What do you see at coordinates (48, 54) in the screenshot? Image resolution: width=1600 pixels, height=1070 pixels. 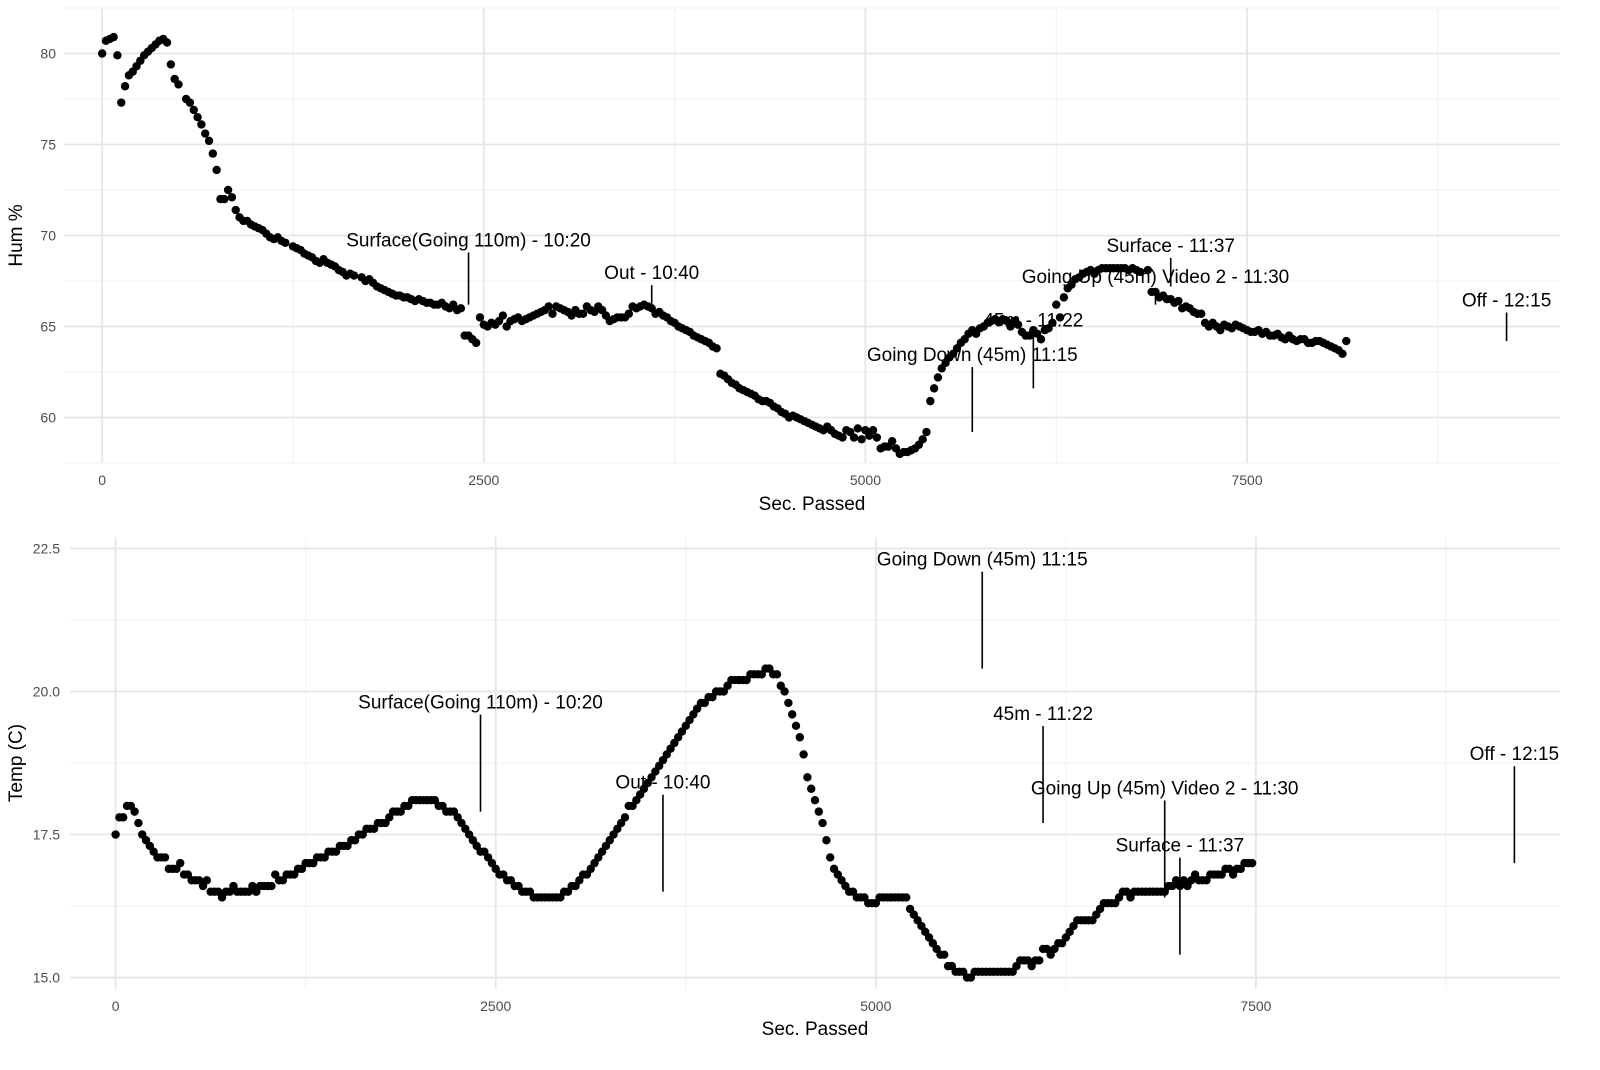 I see `y-tick-label: 80` at bounding box center [48, 54].